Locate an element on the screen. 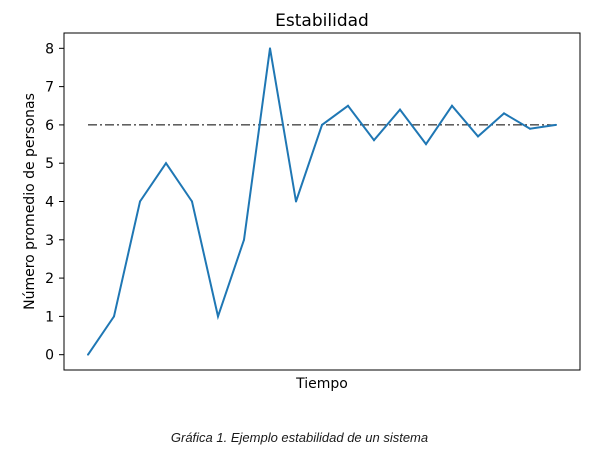 The height and width of the screenshot is (455, 599). y-tick-label: 7 is located at coordinates (49, 88).